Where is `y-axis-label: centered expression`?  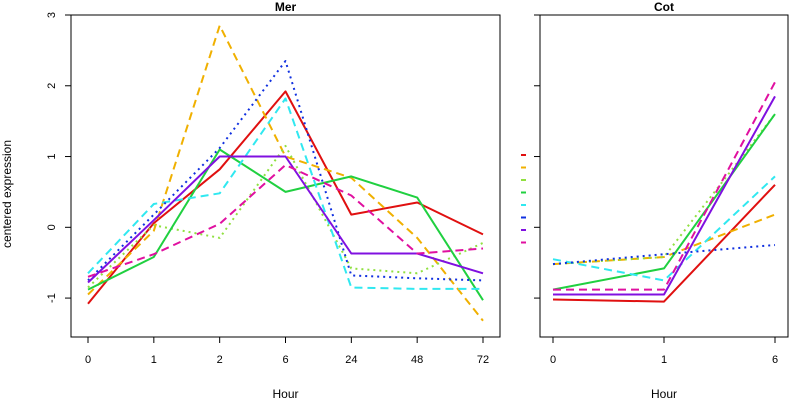 y-axis-label: centered expression is located at coordinates (7, 194).